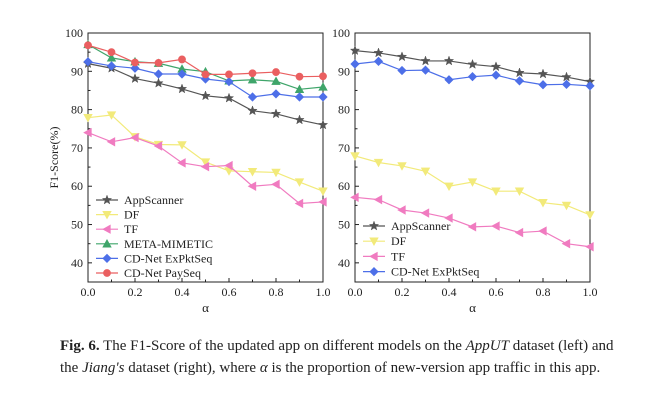 The image size is (646, 420). I want to click on x-tick-label: 0.0, so click(355, 292).